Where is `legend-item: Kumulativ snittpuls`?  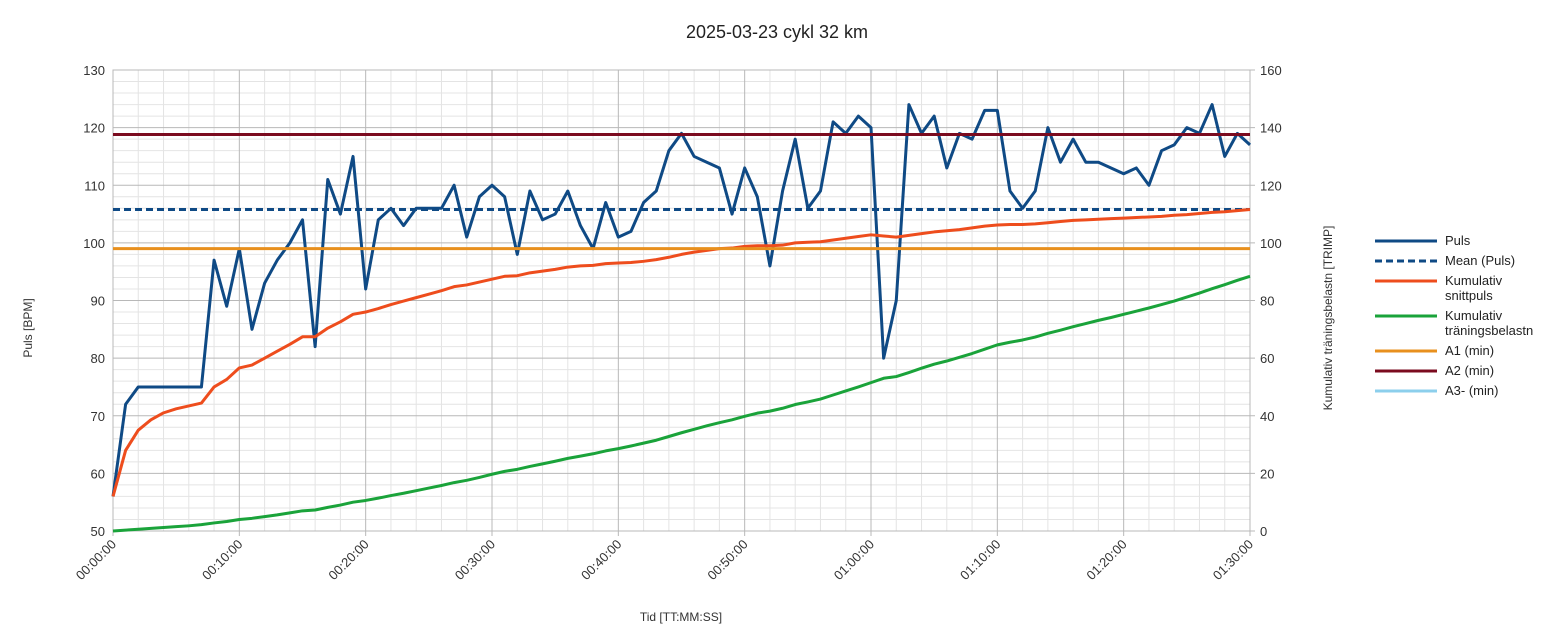
legend-item: Kumulativ snittpuls is located at coordinates (1462, 288).